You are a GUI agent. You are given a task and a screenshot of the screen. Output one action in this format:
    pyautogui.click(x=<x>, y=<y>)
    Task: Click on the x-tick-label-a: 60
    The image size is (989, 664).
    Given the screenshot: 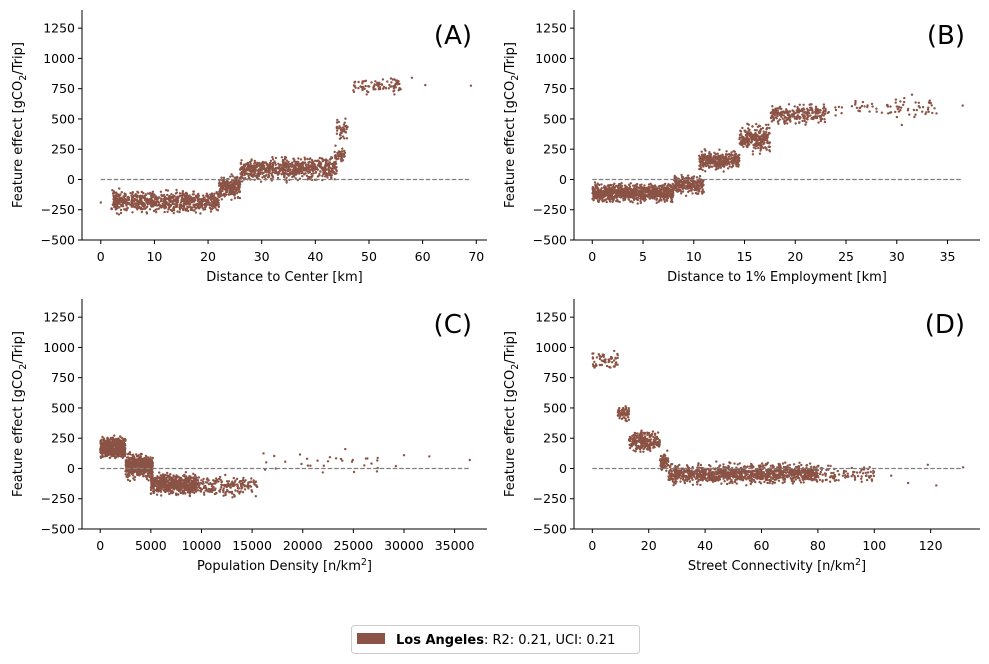 What is the action you would take?
    pyautogui.click(x=423, y=256)
    